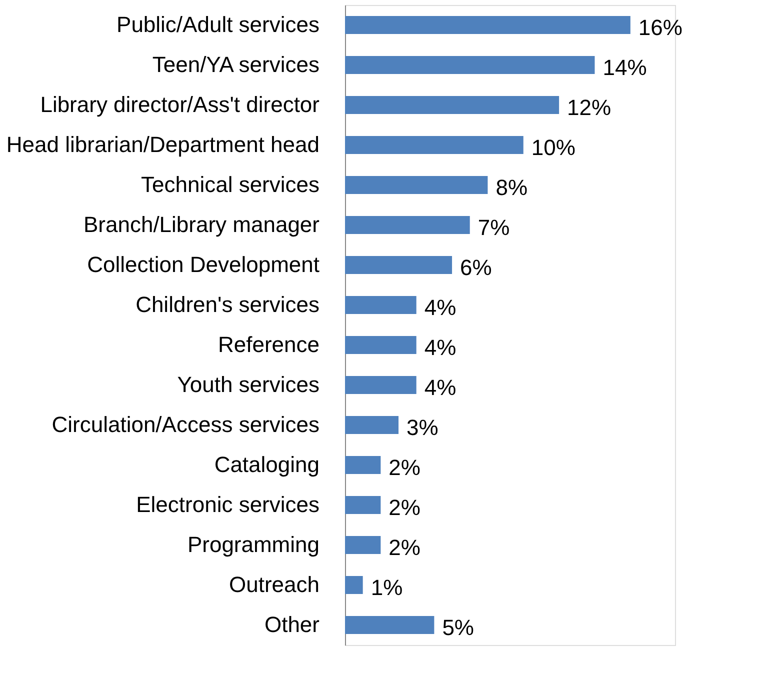 The image size is (784, 675). What do you see at coordinates (512, 187) in the screenshot?
I see `data-label: 8%` at bounding box center [512, 187].